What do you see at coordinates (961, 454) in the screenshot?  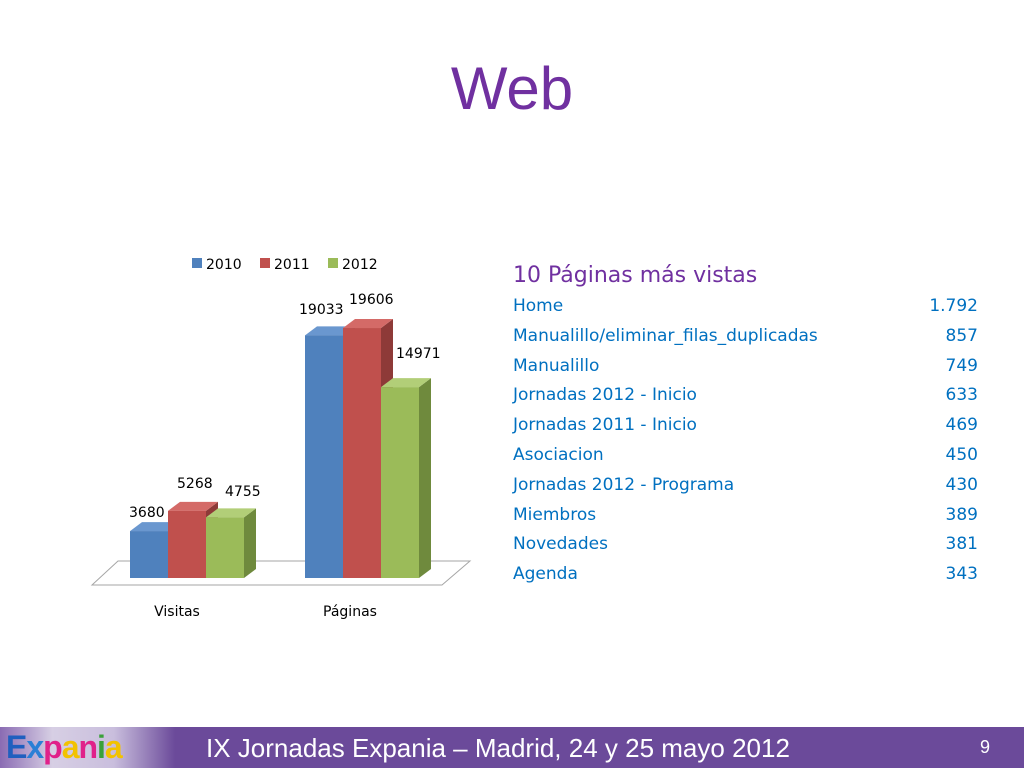 I see `row-page-views: 450` at bounding box center [961, 454].